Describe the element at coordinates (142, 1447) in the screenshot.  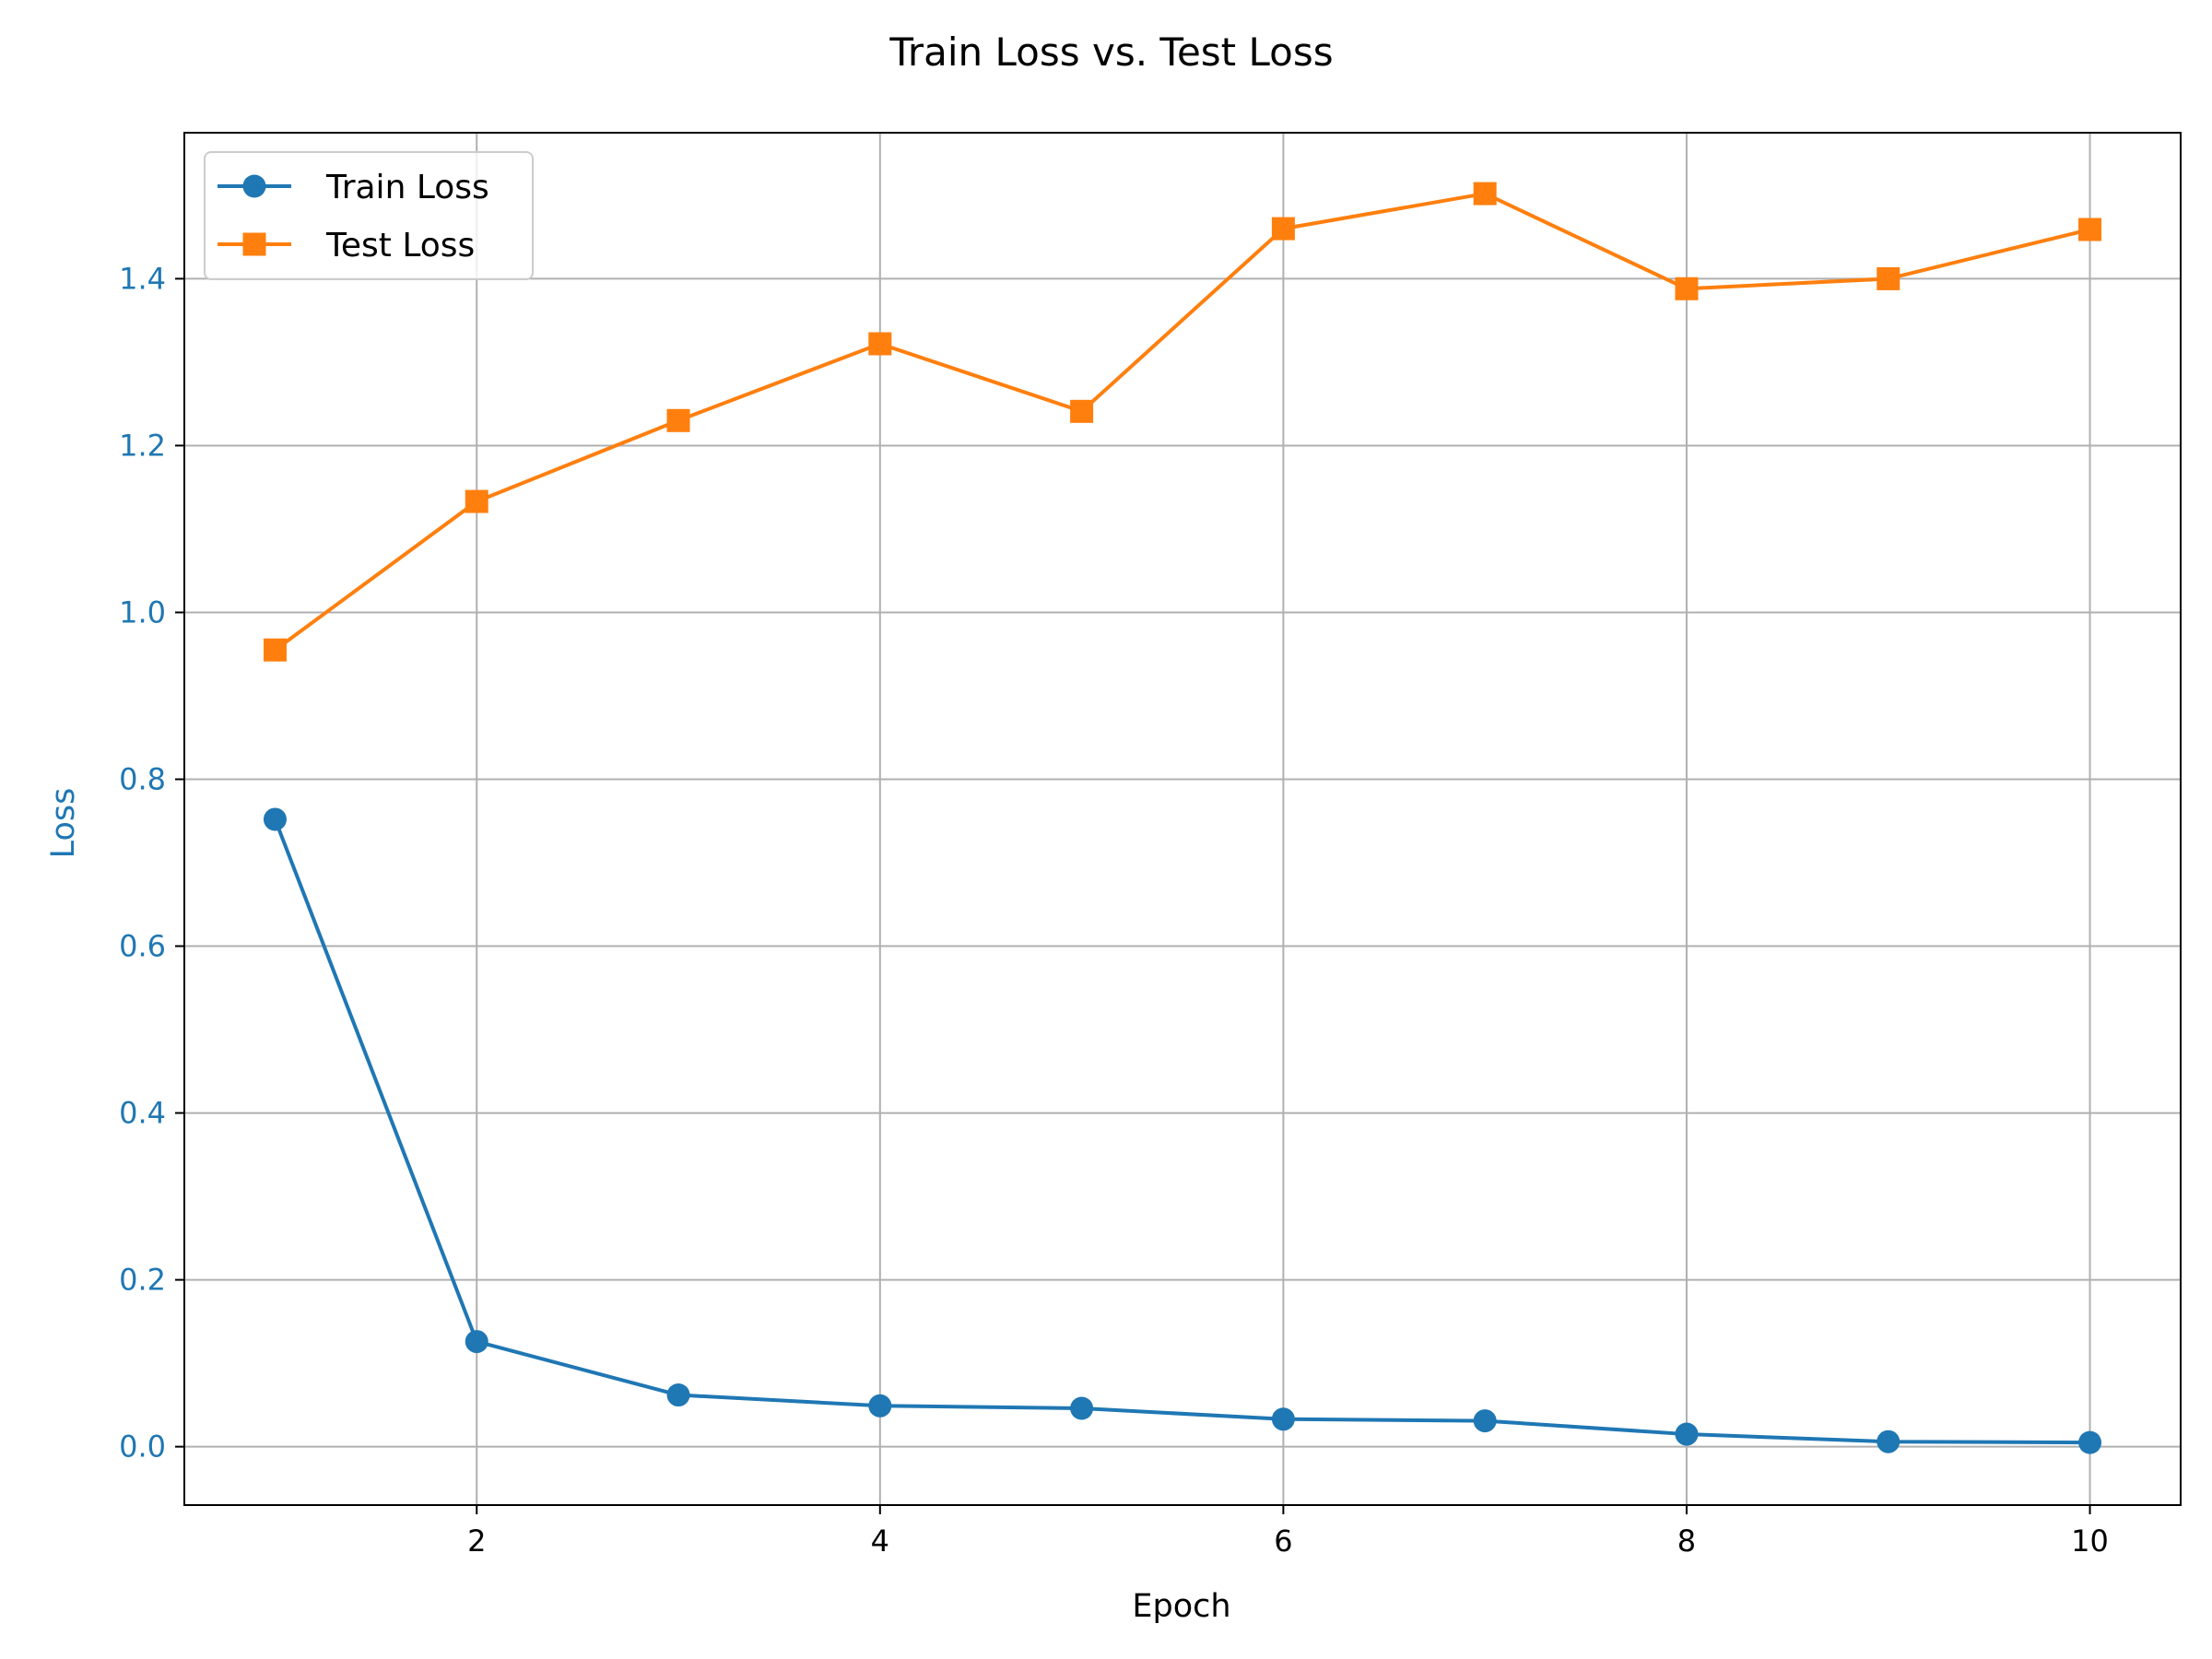
I see `y-tick-label: 0.0` at that location.